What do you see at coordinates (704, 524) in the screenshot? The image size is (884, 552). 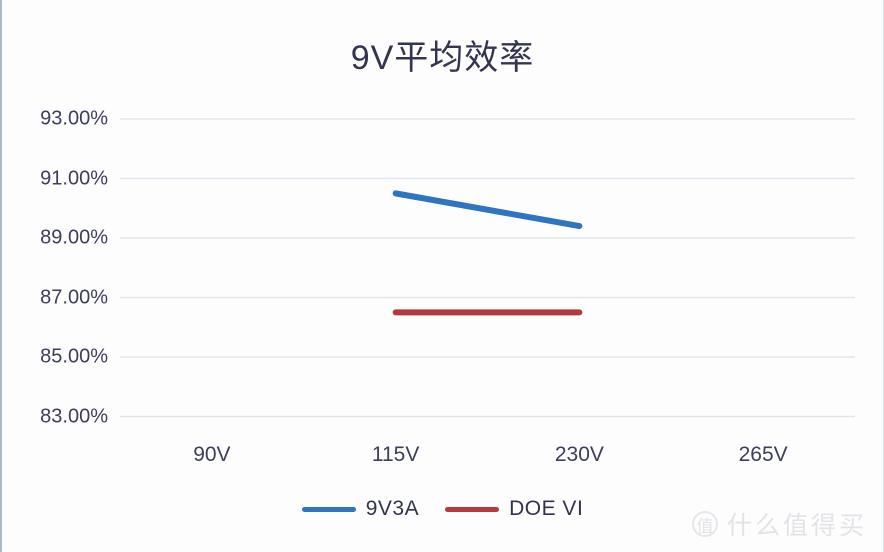 I see `smzdm-badge-icon: 值` at bounding box center [704, 524].